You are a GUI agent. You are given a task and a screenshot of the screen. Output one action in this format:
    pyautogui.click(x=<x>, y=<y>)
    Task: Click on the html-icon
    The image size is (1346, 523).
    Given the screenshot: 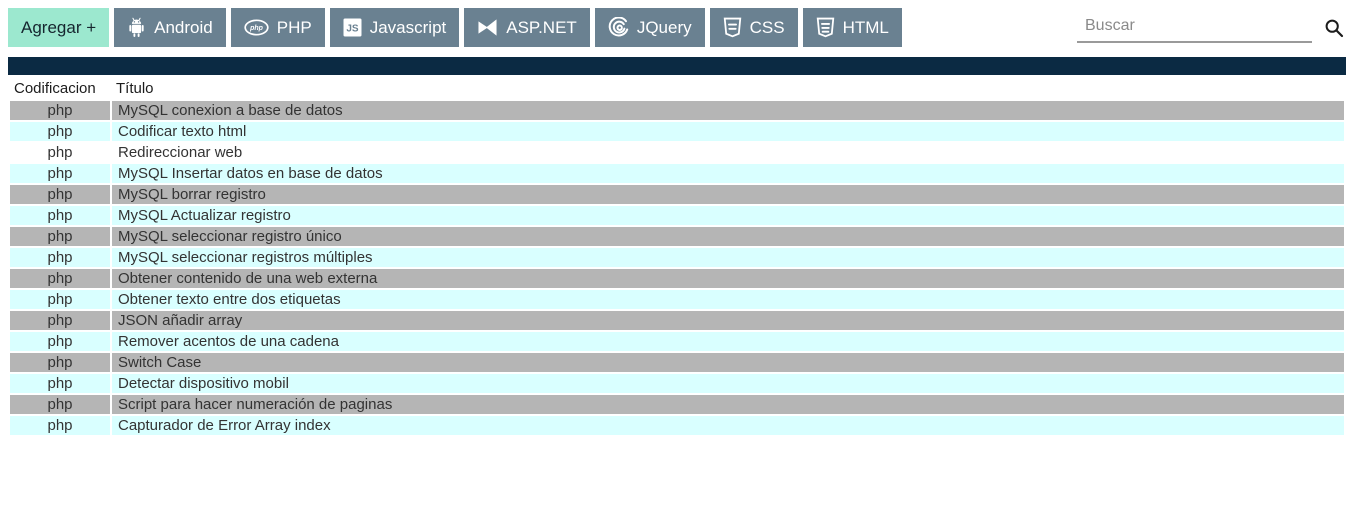 What is the action you would take?
    pyautogui.click(x=825, y=27)
    